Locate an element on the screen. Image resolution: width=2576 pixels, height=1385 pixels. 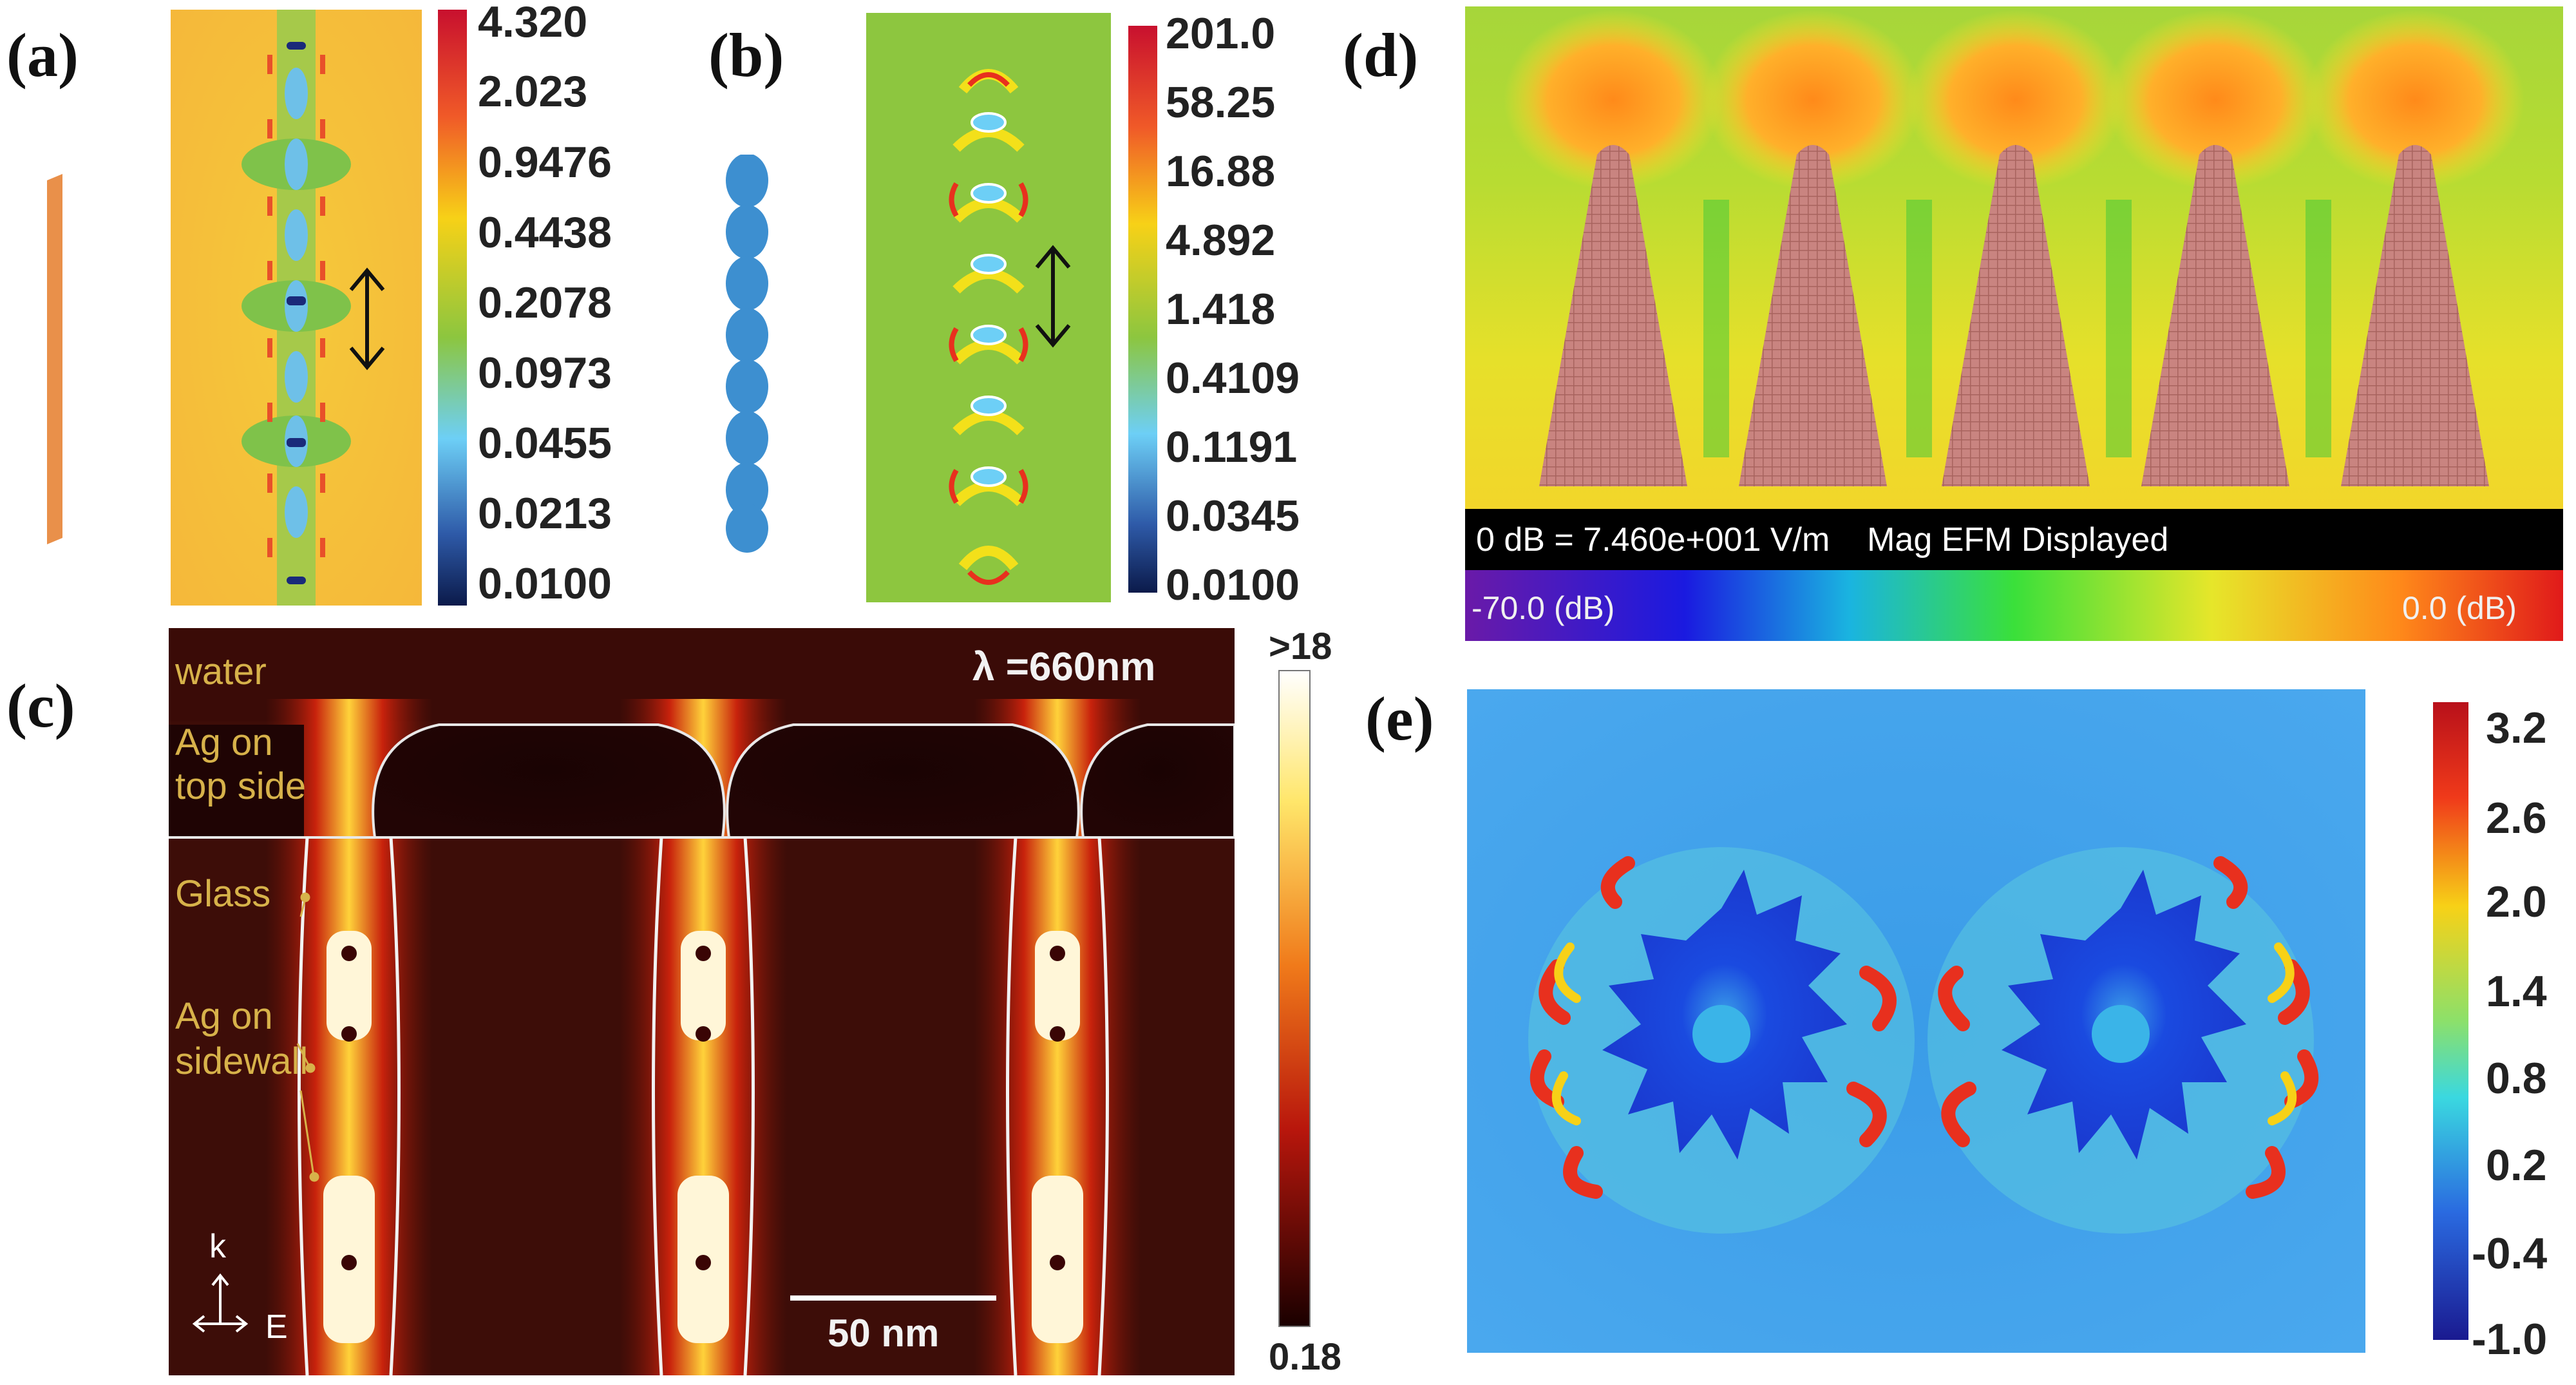
colorbar-a-tick: 4.320 is located at coordinates (533, 23).